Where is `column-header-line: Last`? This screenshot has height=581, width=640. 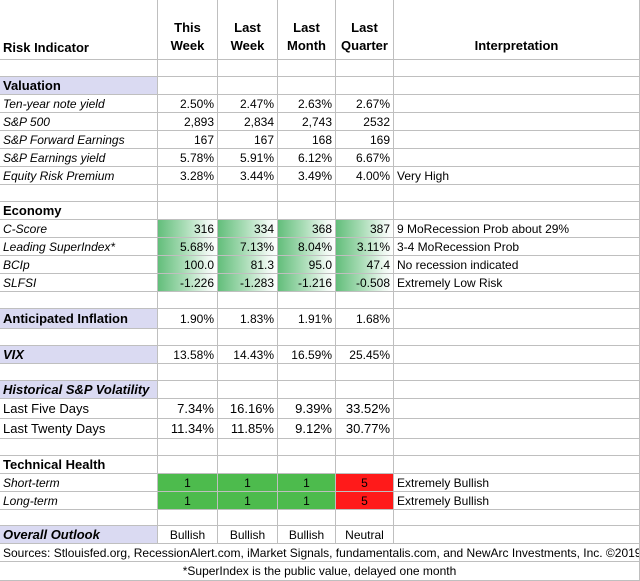 column-header-line: Last is located at coordinates (364, 27).